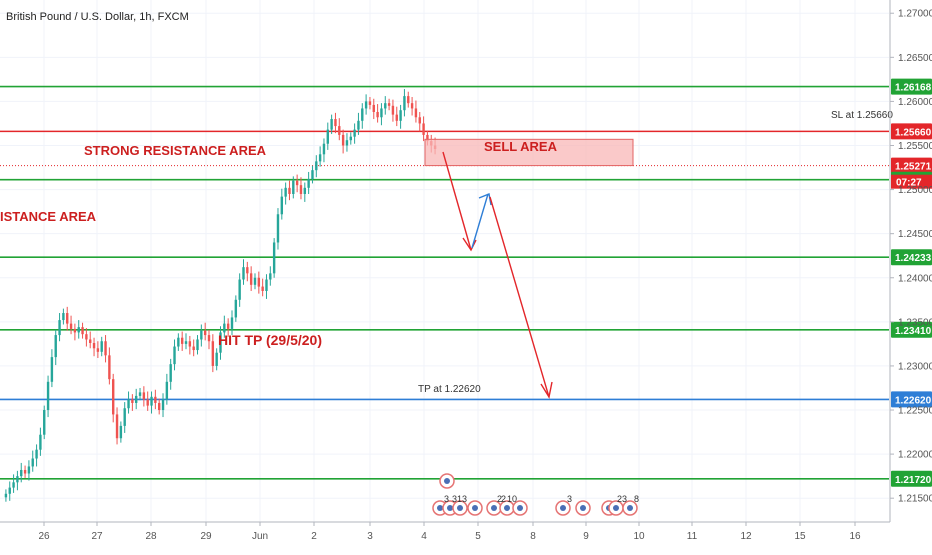  What do you see at coordinates (457, 201) in the screenshot?
I see `arrow-down-first` at bounding box center [457, 201].